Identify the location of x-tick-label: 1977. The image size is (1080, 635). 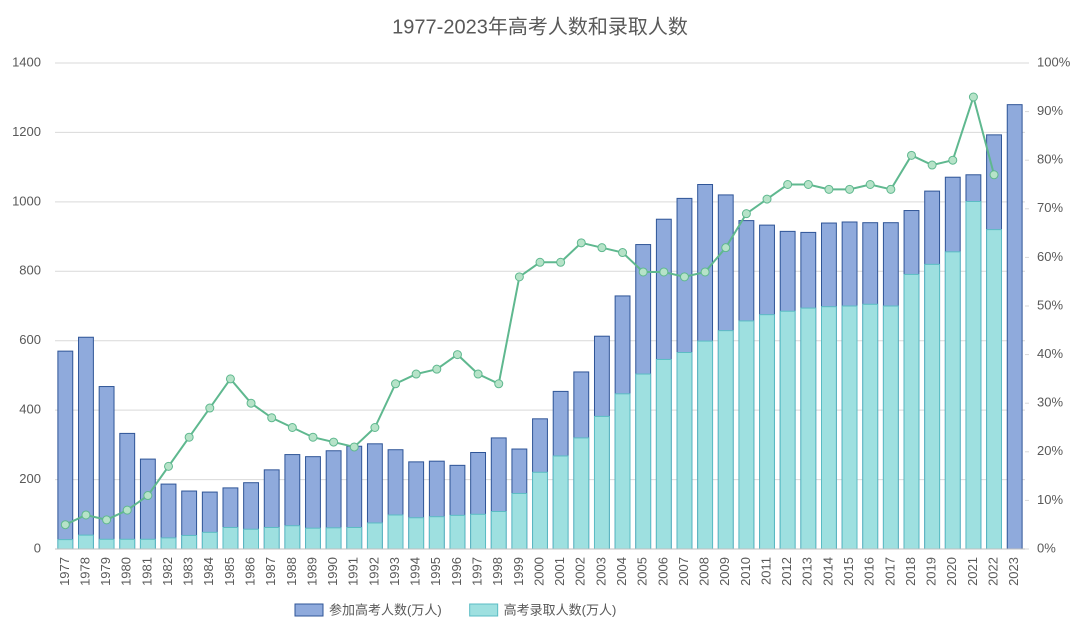
(64, 571).